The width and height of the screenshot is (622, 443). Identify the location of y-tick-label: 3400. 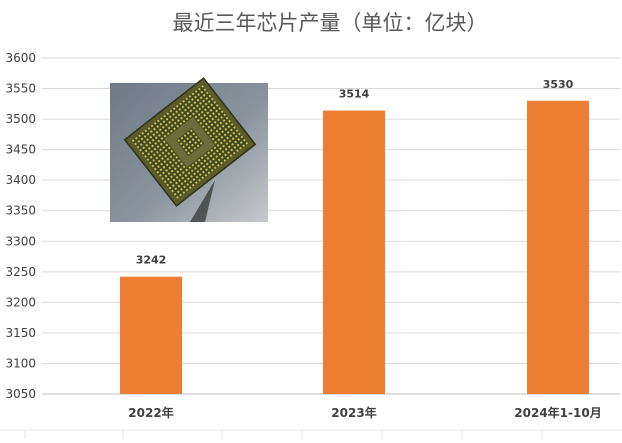
(20, 180).